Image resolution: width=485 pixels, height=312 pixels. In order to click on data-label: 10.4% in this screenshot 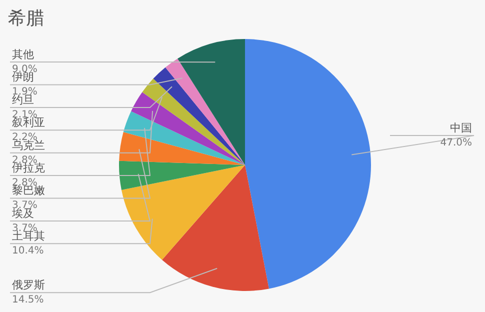, I will do `click(28, 251)`.